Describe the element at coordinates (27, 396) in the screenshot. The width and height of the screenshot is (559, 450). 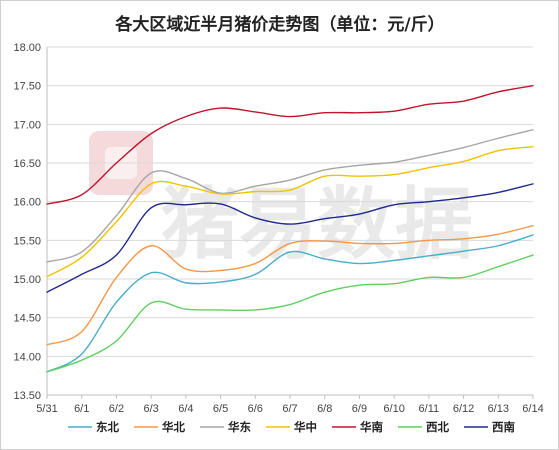
I see `y-tick-label: 13.50` at that location.